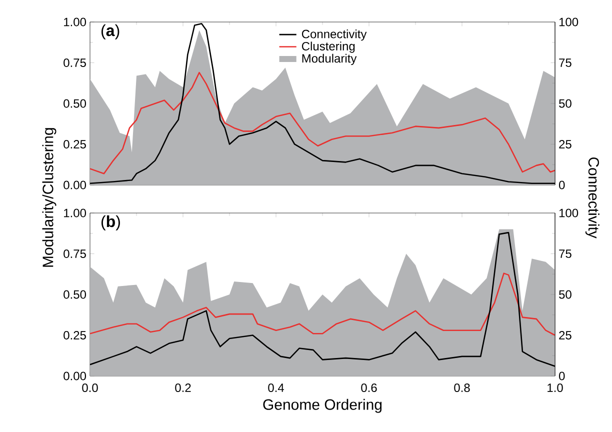 Image resolution: width=612 pixels, height=432 pixels. What do you see at coordinates (111, 32) in the screenshot?
I see `chart-title: (a)` at bounding box center [111, 32].